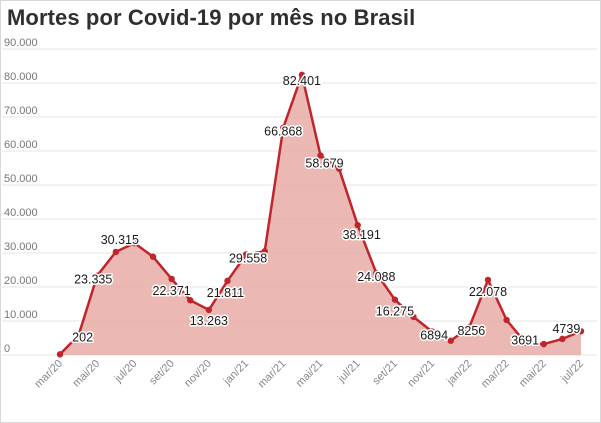 This screenshot has height=423, width=601. Describe the element at coordinates (302, 81) in the screenshot. I see `data-label: 82.401` at that location.